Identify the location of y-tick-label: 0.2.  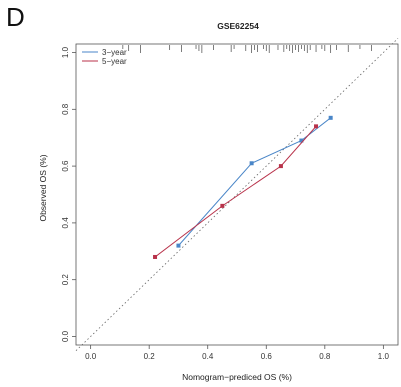
(65, 280).